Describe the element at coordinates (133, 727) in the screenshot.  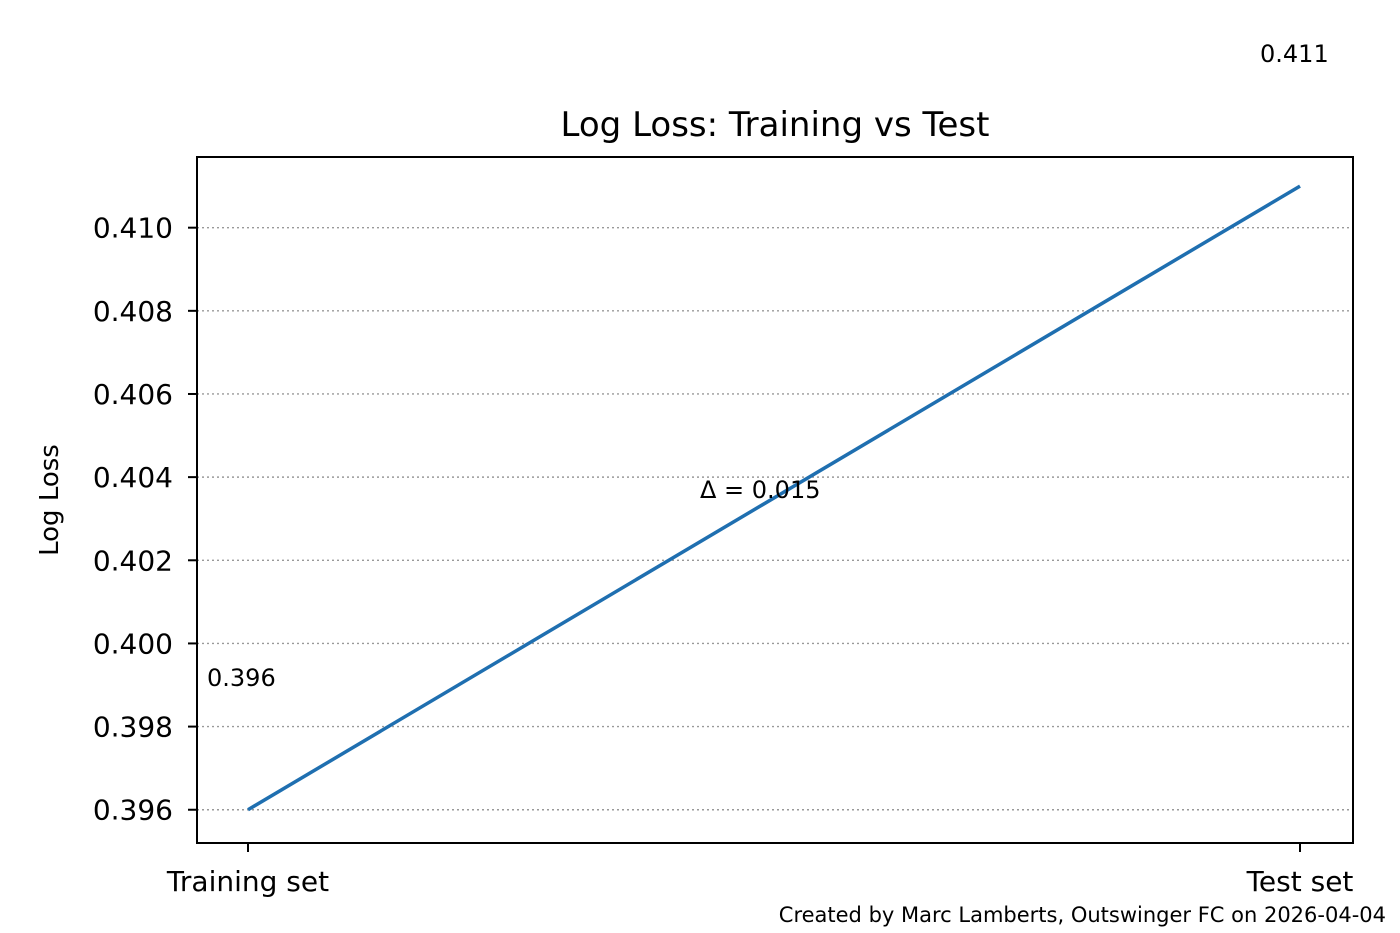
I see `y-tick-label: 0.398` at that location.